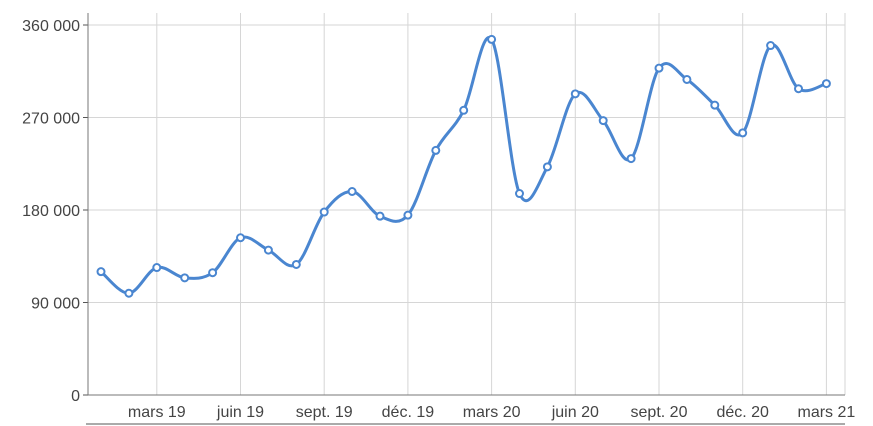 The image size is (873, 426). Describe the element at coordinates (742, 412) in the screenshot. I see `x-tick-label: déc. 20` at that location.